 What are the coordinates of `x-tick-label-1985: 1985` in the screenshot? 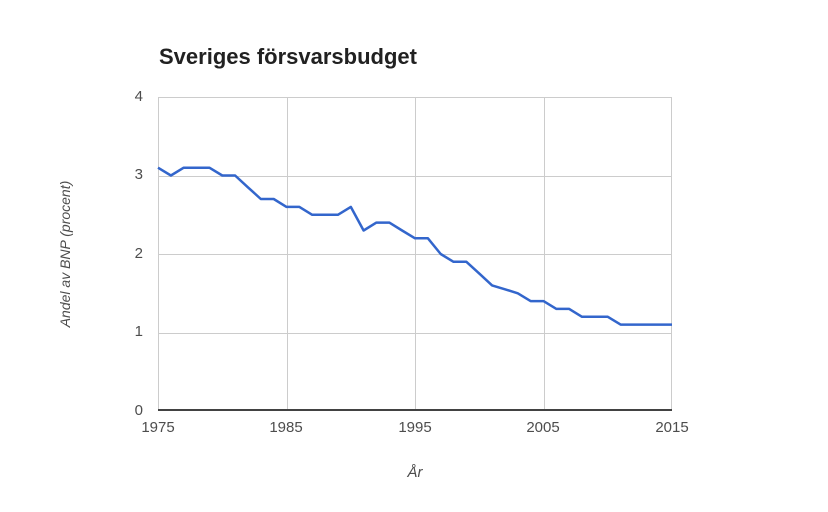 It's located at (286, 427).